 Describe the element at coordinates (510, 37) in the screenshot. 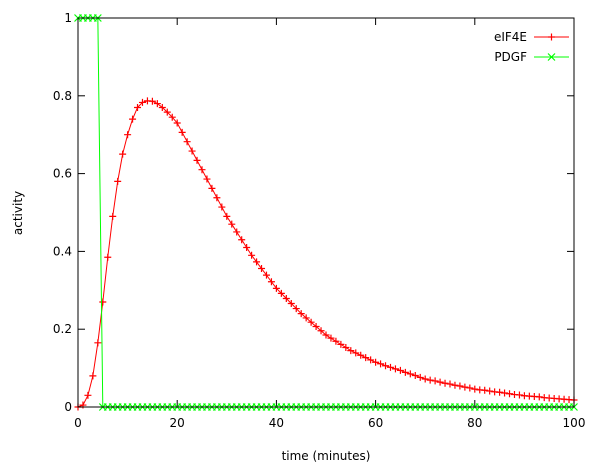

I see `legend-label: eIF4E` at that location.